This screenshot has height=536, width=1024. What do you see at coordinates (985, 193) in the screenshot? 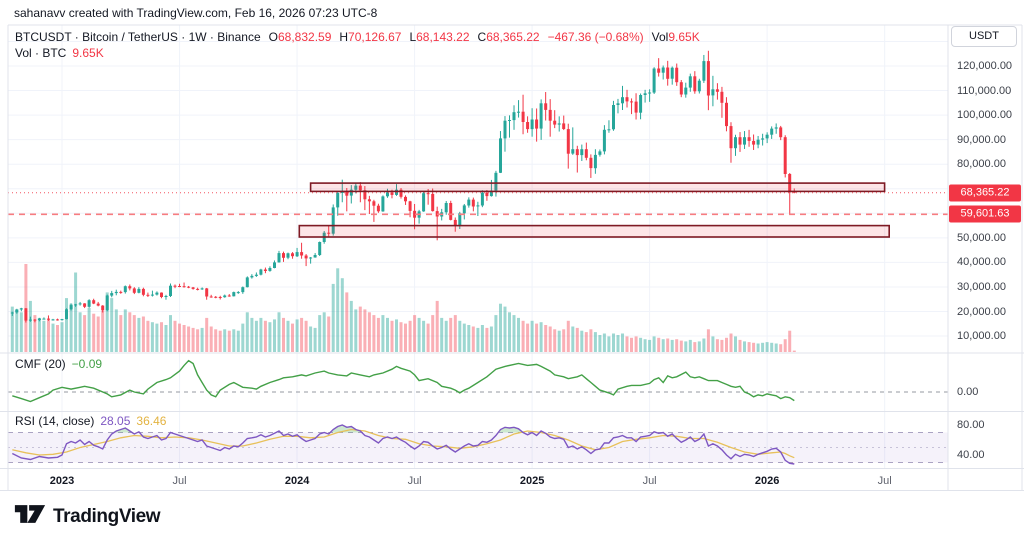
I see `current-price-tag: 68,365.22` at bounding box center [985, 193].